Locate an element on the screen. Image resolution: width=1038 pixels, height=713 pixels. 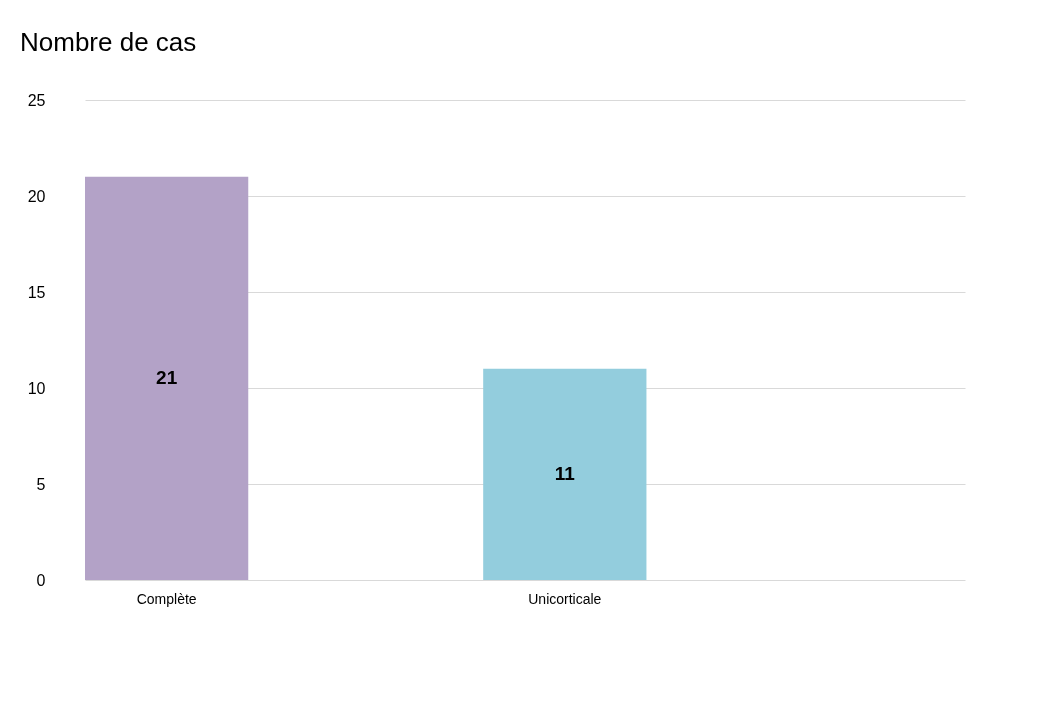
x-tick-label: Complète is located at coordinates (166, 598).